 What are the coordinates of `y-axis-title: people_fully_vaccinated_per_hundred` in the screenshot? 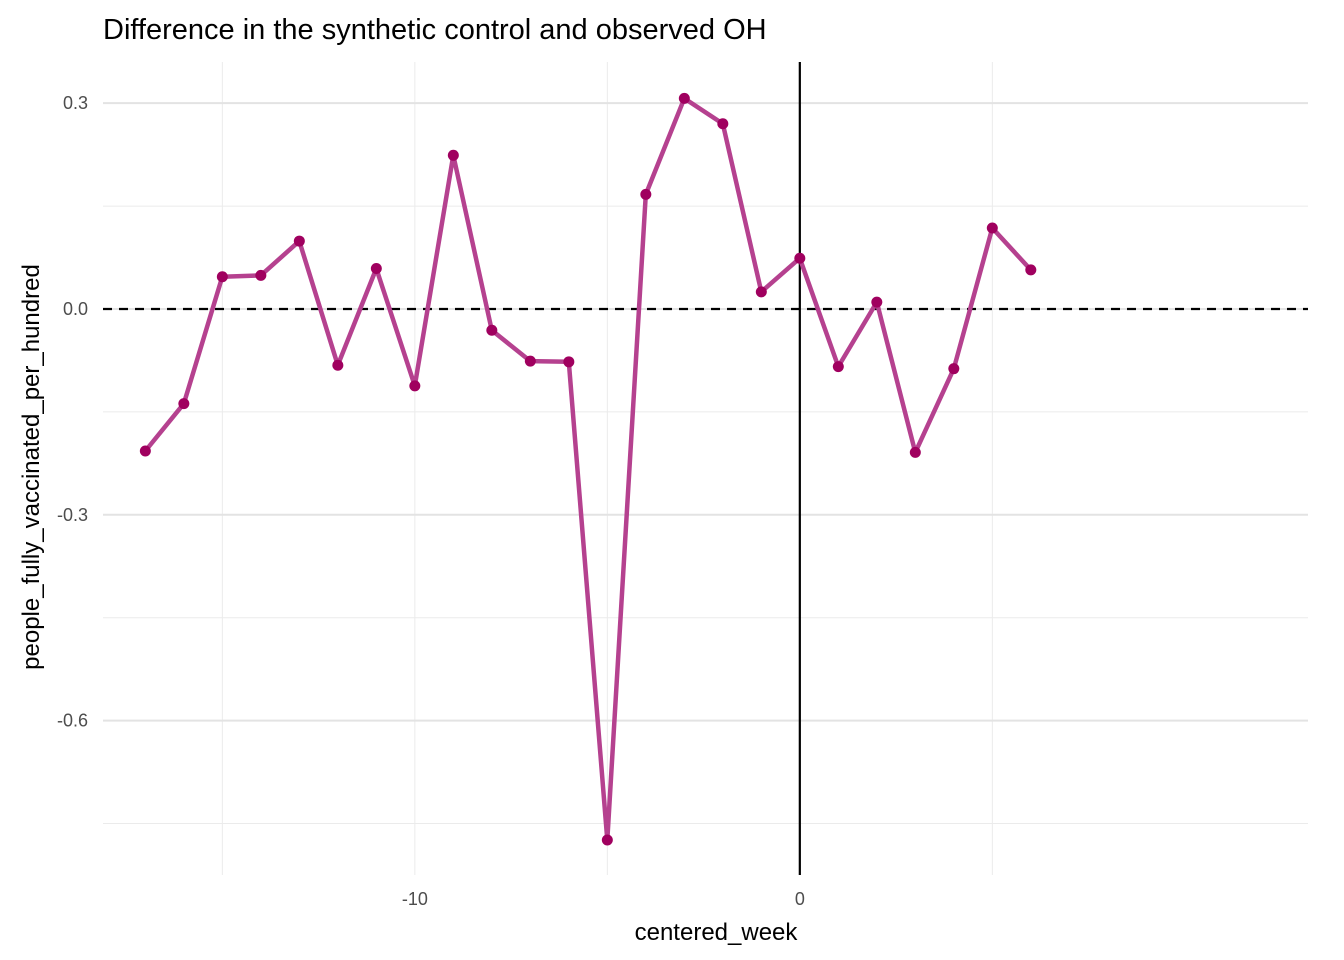 It's located at (31, 467).